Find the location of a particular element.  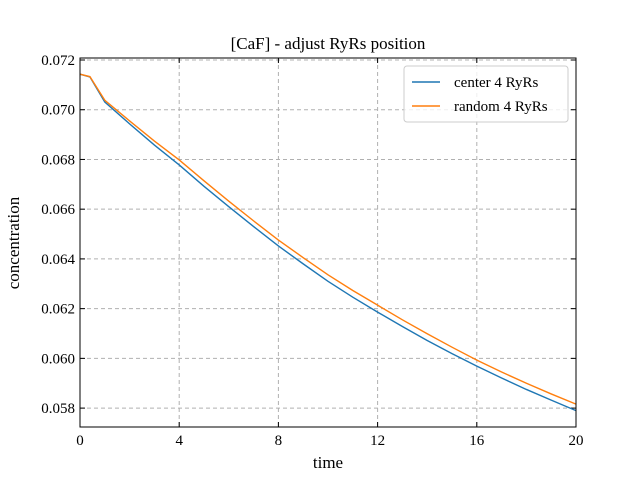

y-tick-label: 0.060 is located at coordinates (58, 359).